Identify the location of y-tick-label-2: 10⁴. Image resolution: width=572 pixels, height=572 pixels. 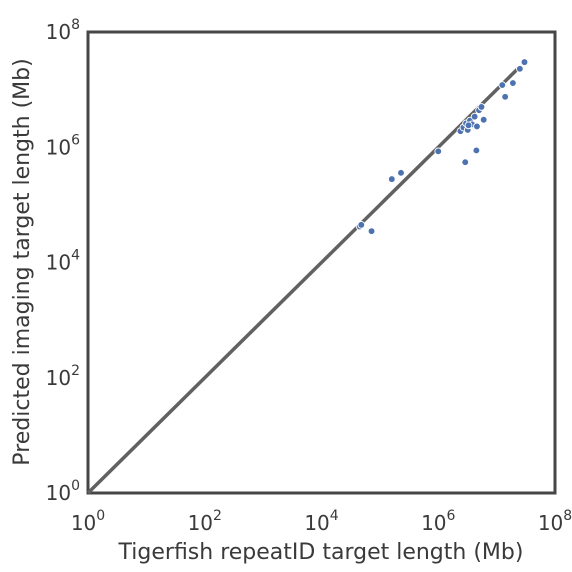
(63, 261).